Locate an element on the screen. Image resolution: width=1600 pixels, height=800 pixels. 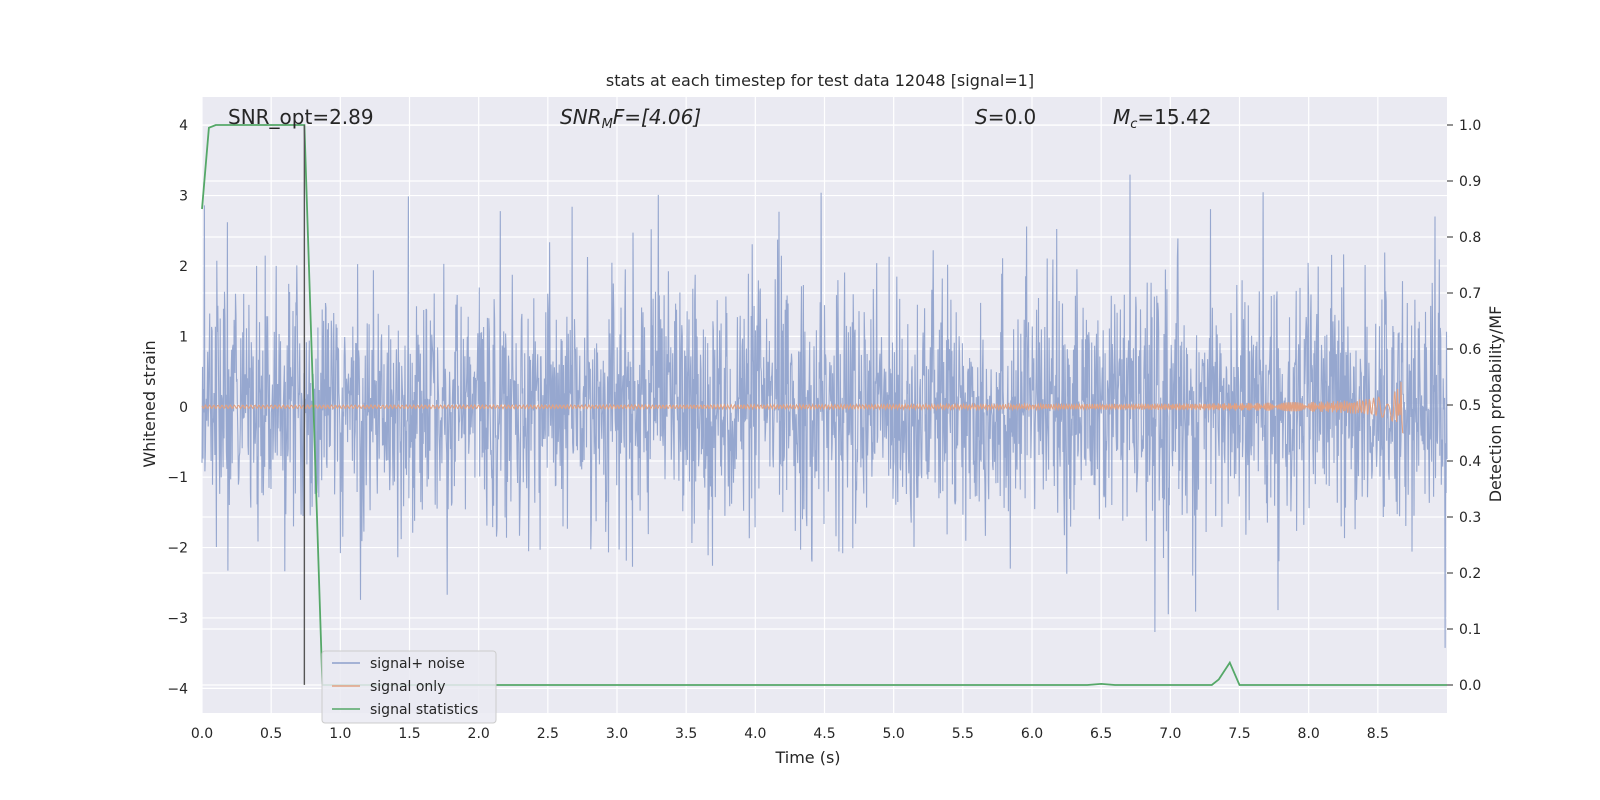
mc-rest: =15.42 is located at coordinates (1174, 117).